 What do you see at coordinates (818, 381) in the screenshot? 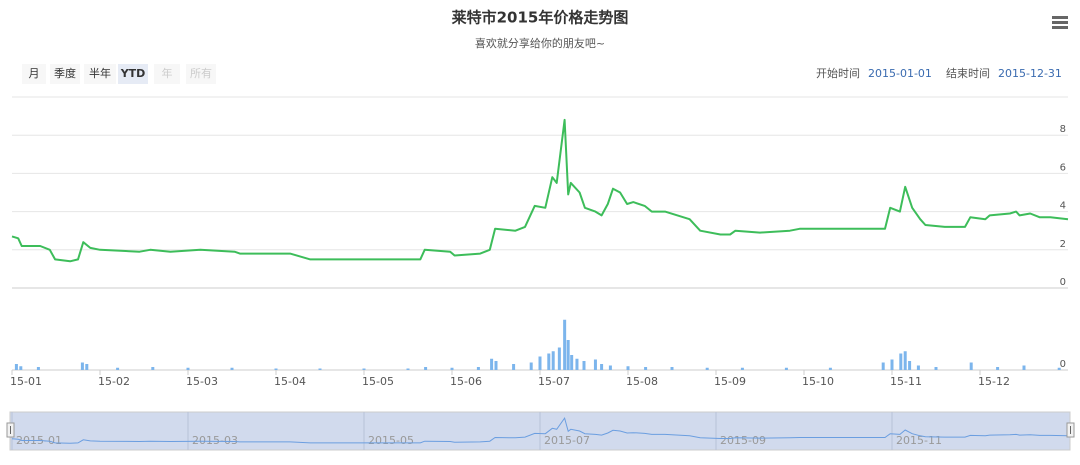
I see `x-tick-label: 15-10` at bounding box center [818, 381].